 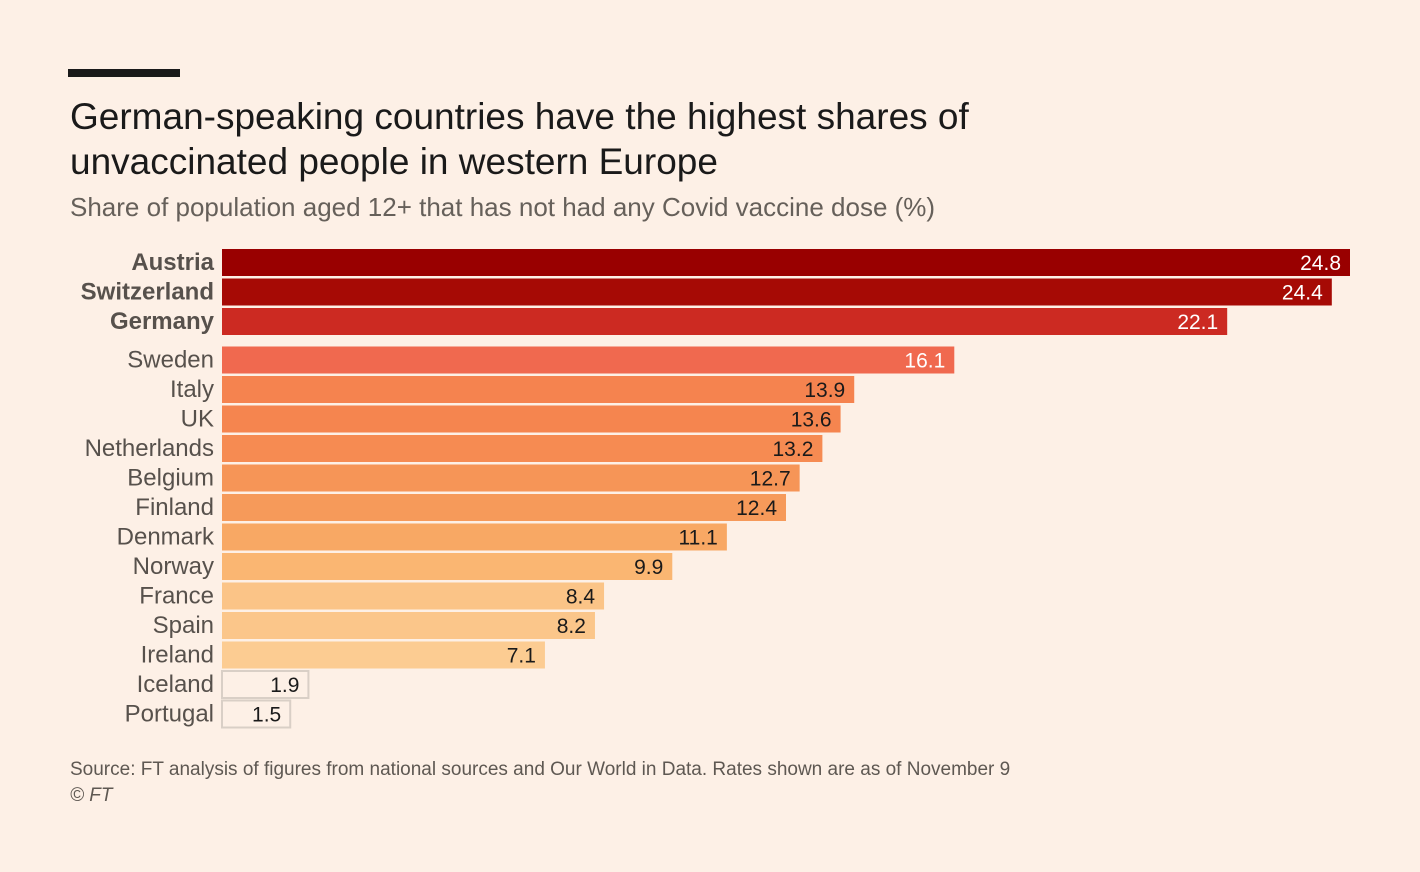 What do you see at coordinates (166, 537) in the screenshot?
I see `category-label-denmark: Denmark` at bounding box center [166, 537].